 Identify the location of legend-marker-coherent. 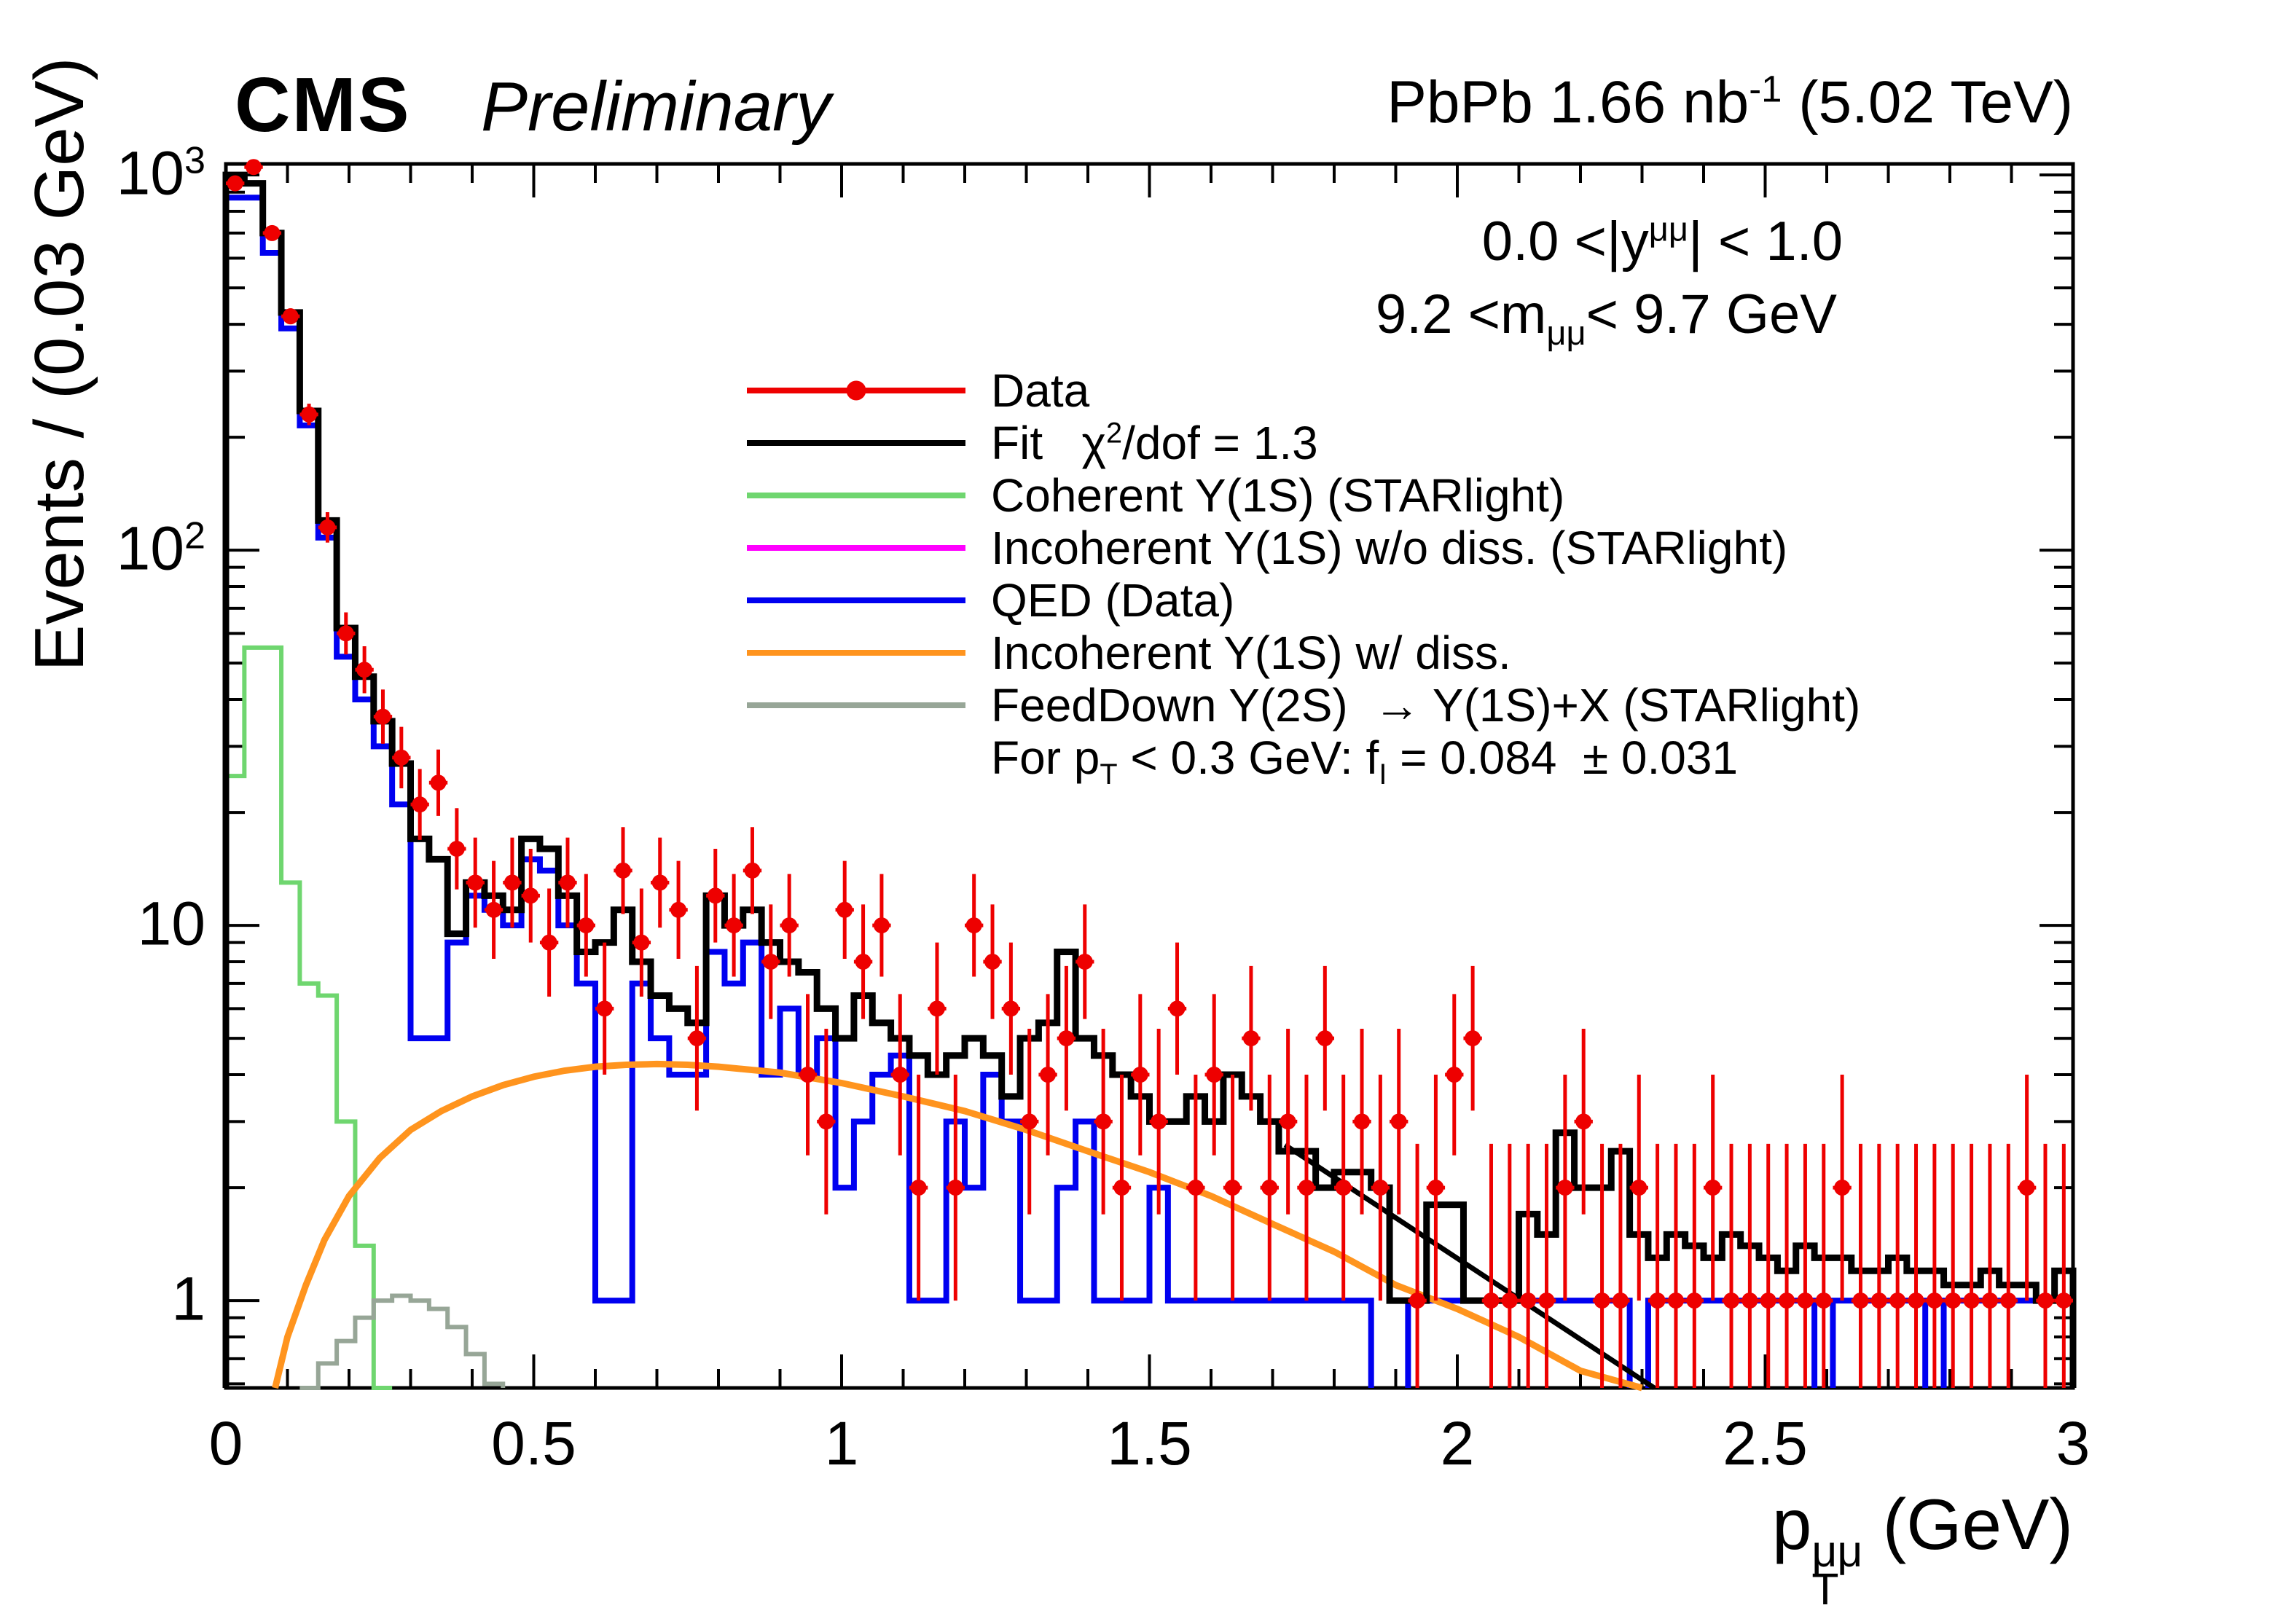
(856, 495).